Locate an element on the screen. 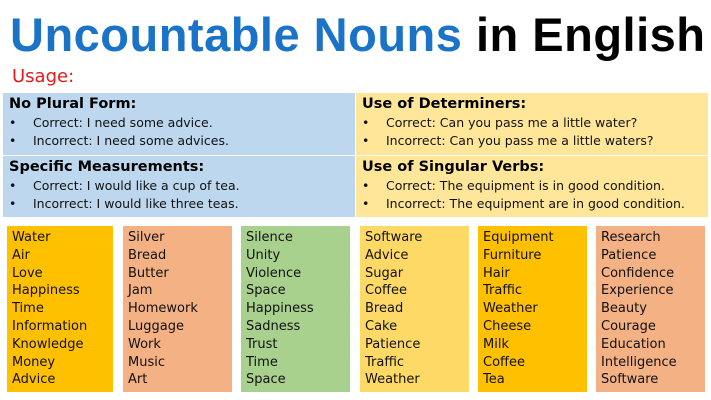  noun-word: Music is located at coordinates (146, 362).